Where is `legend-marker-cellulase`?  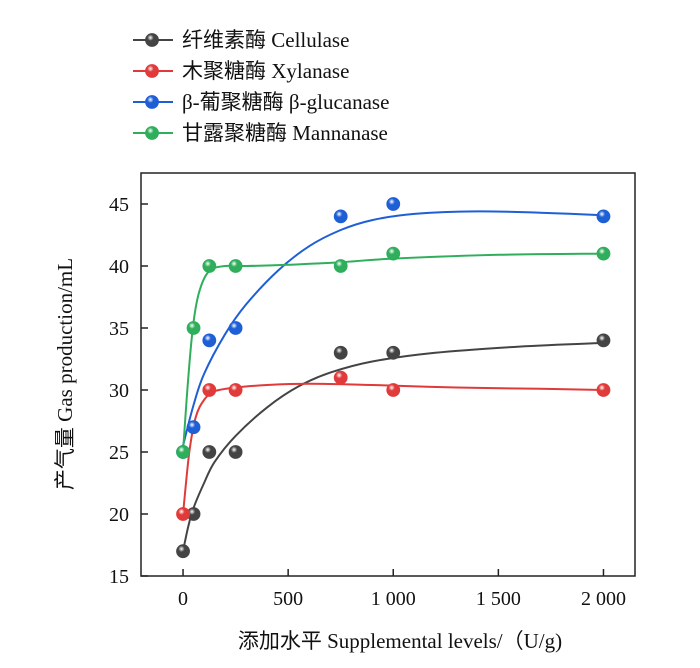
legend-marker-cellulase is located at coordinates (152, 40).